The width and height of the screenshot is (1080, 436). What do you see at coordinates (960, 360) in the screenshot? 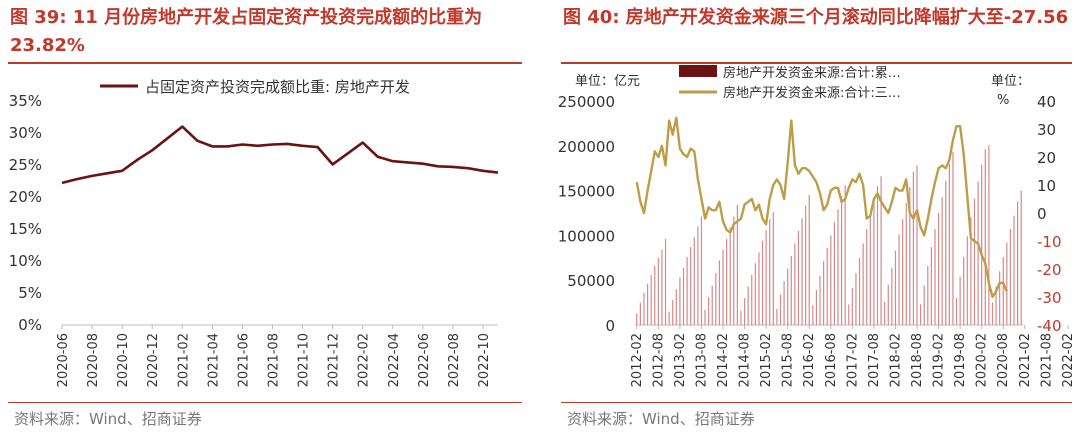
I see `x-tick-label: 2019-08` at bounding box center [960, 360].